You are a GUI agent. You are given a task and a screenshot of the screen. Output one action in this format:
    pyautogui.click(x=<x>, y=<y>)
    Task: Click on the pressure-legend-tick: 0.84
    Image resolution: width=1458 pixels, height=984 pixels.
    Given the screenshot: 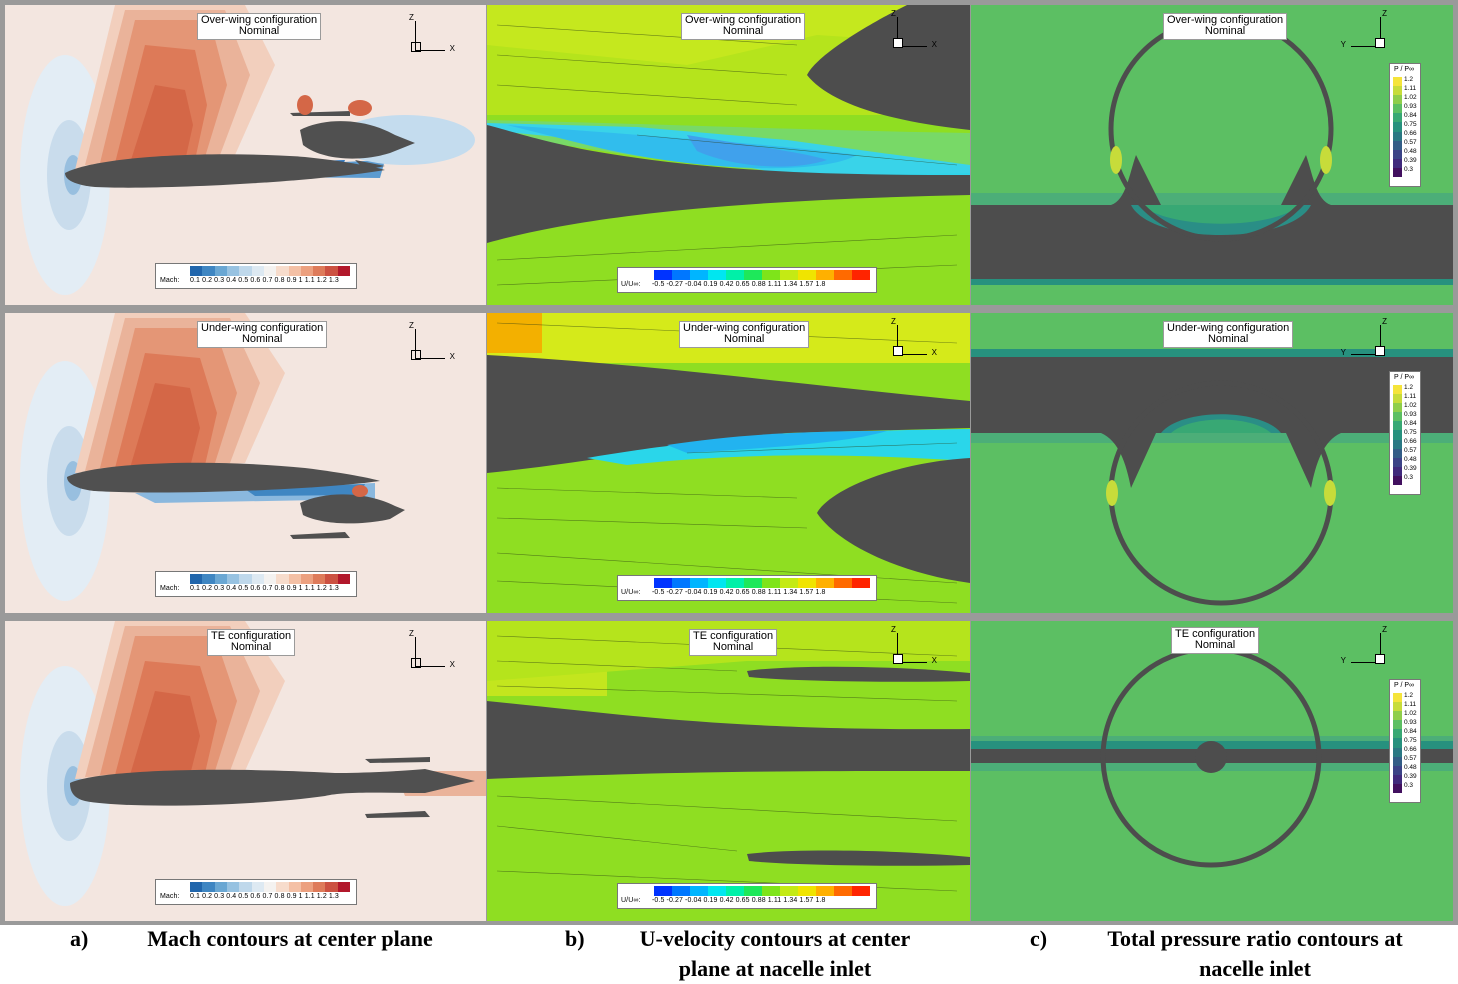 What is the action you would take?
    pyautogui.click(x=1410, y=731)
    